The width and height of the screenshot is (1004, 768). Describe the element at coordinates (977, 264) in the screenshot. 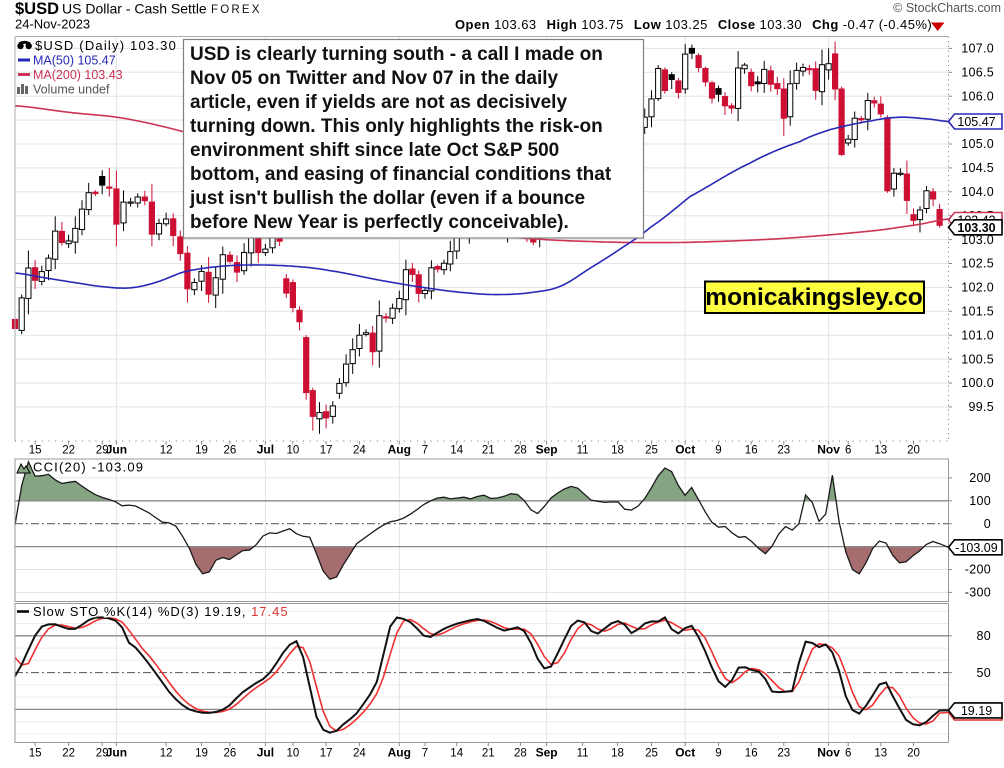

I see `svg-text: 102.5` at that location.